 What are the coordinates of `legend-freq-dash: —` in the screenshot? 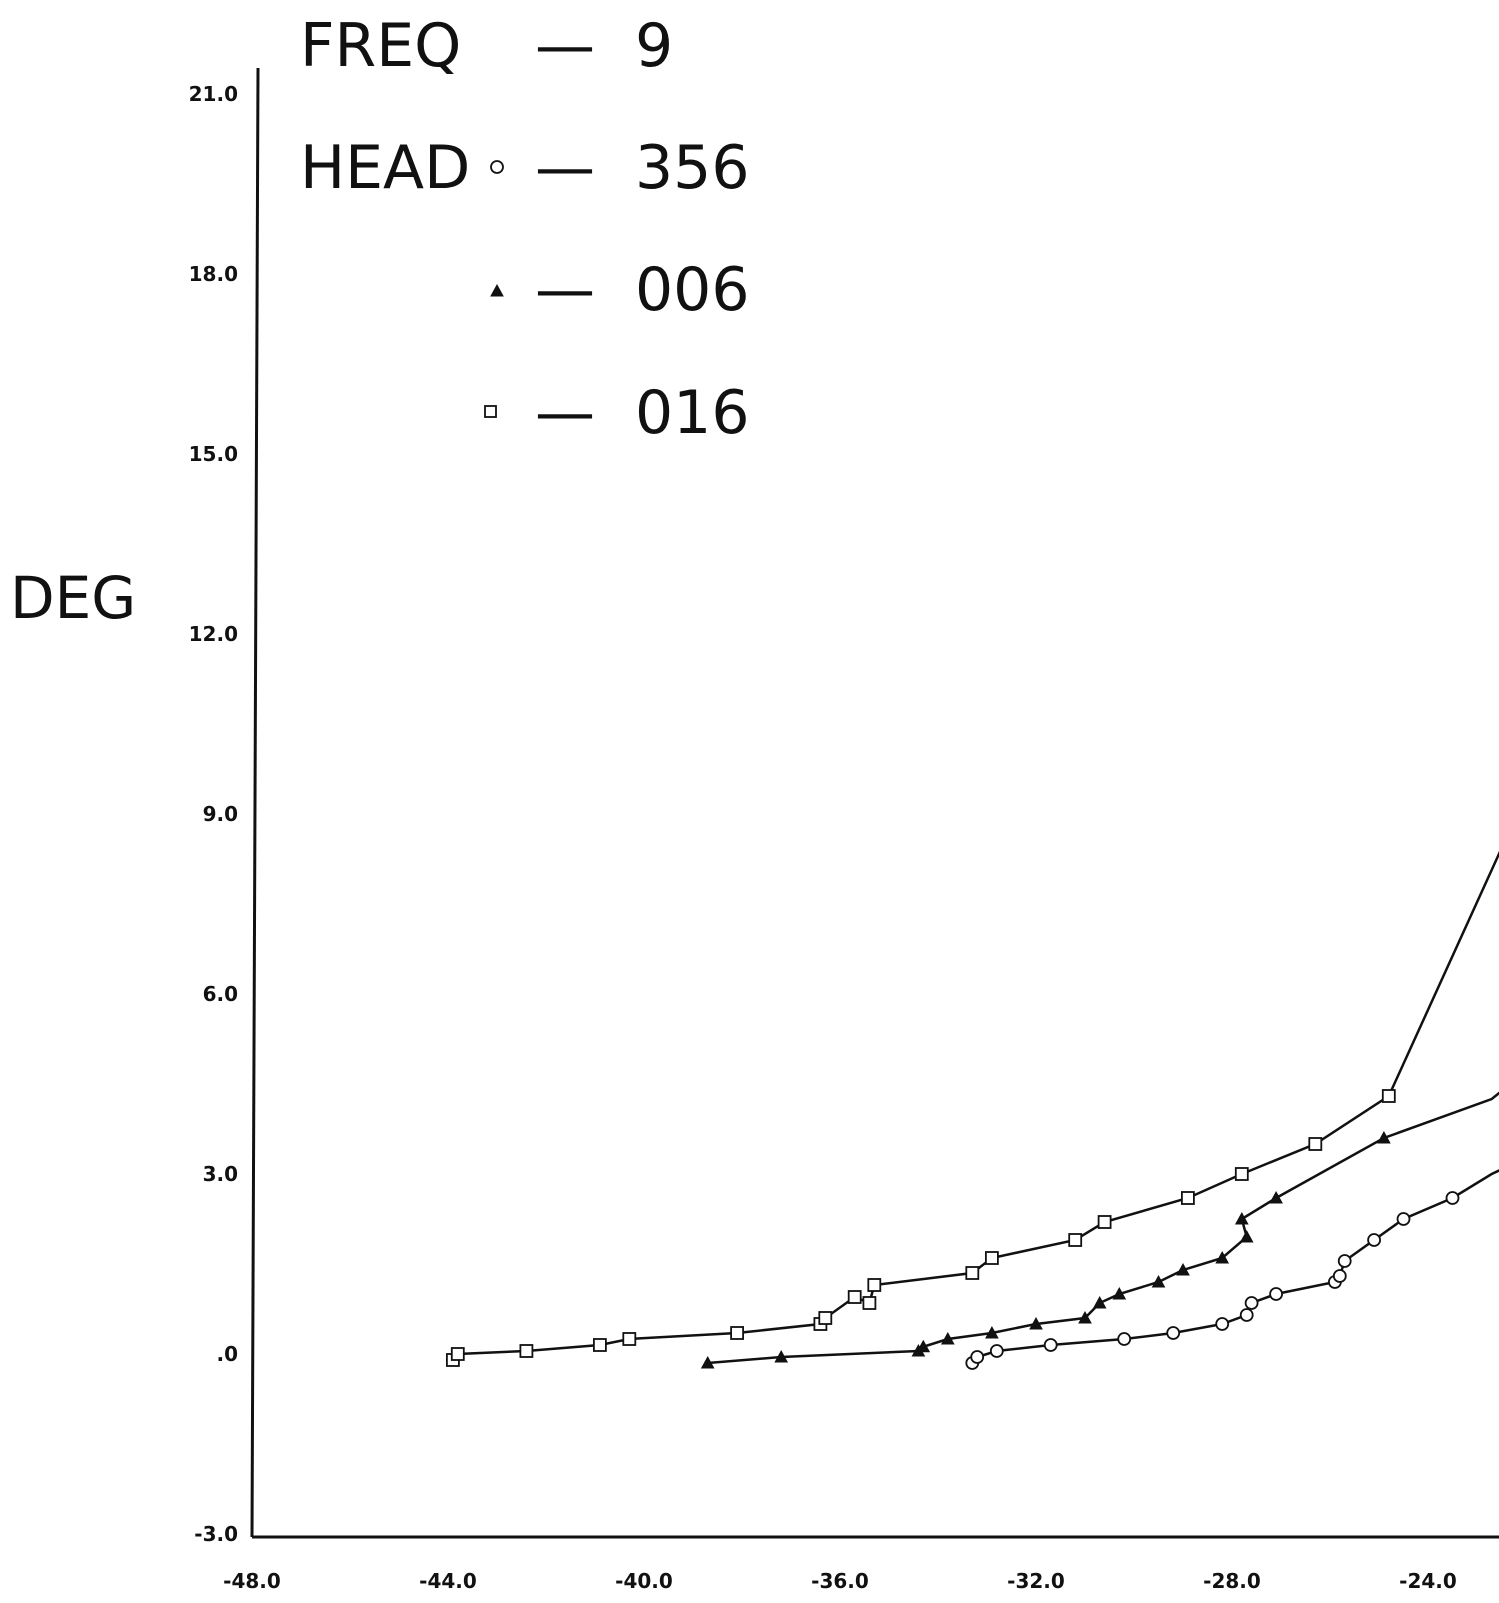 It's located at (565, 46).